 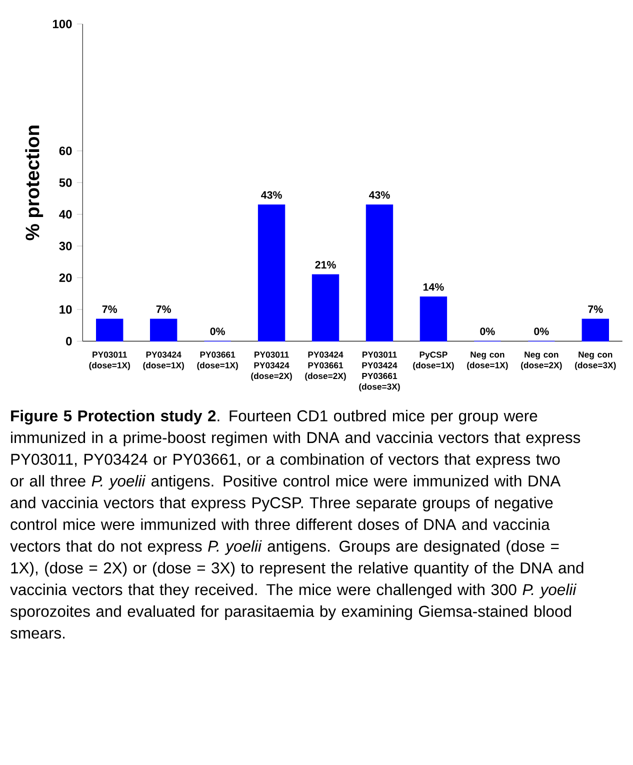 What do you see at coordinates (65, 151) in the screenshot?
I see `y-tick-label: 60` at bounding box center [65, 151].